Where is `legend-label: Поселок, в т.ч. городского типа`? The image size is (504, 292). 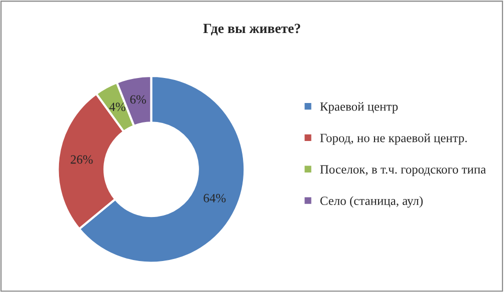
legend-label: Поселок, в т.ч. городского типа is located at coordinates (403, 170).